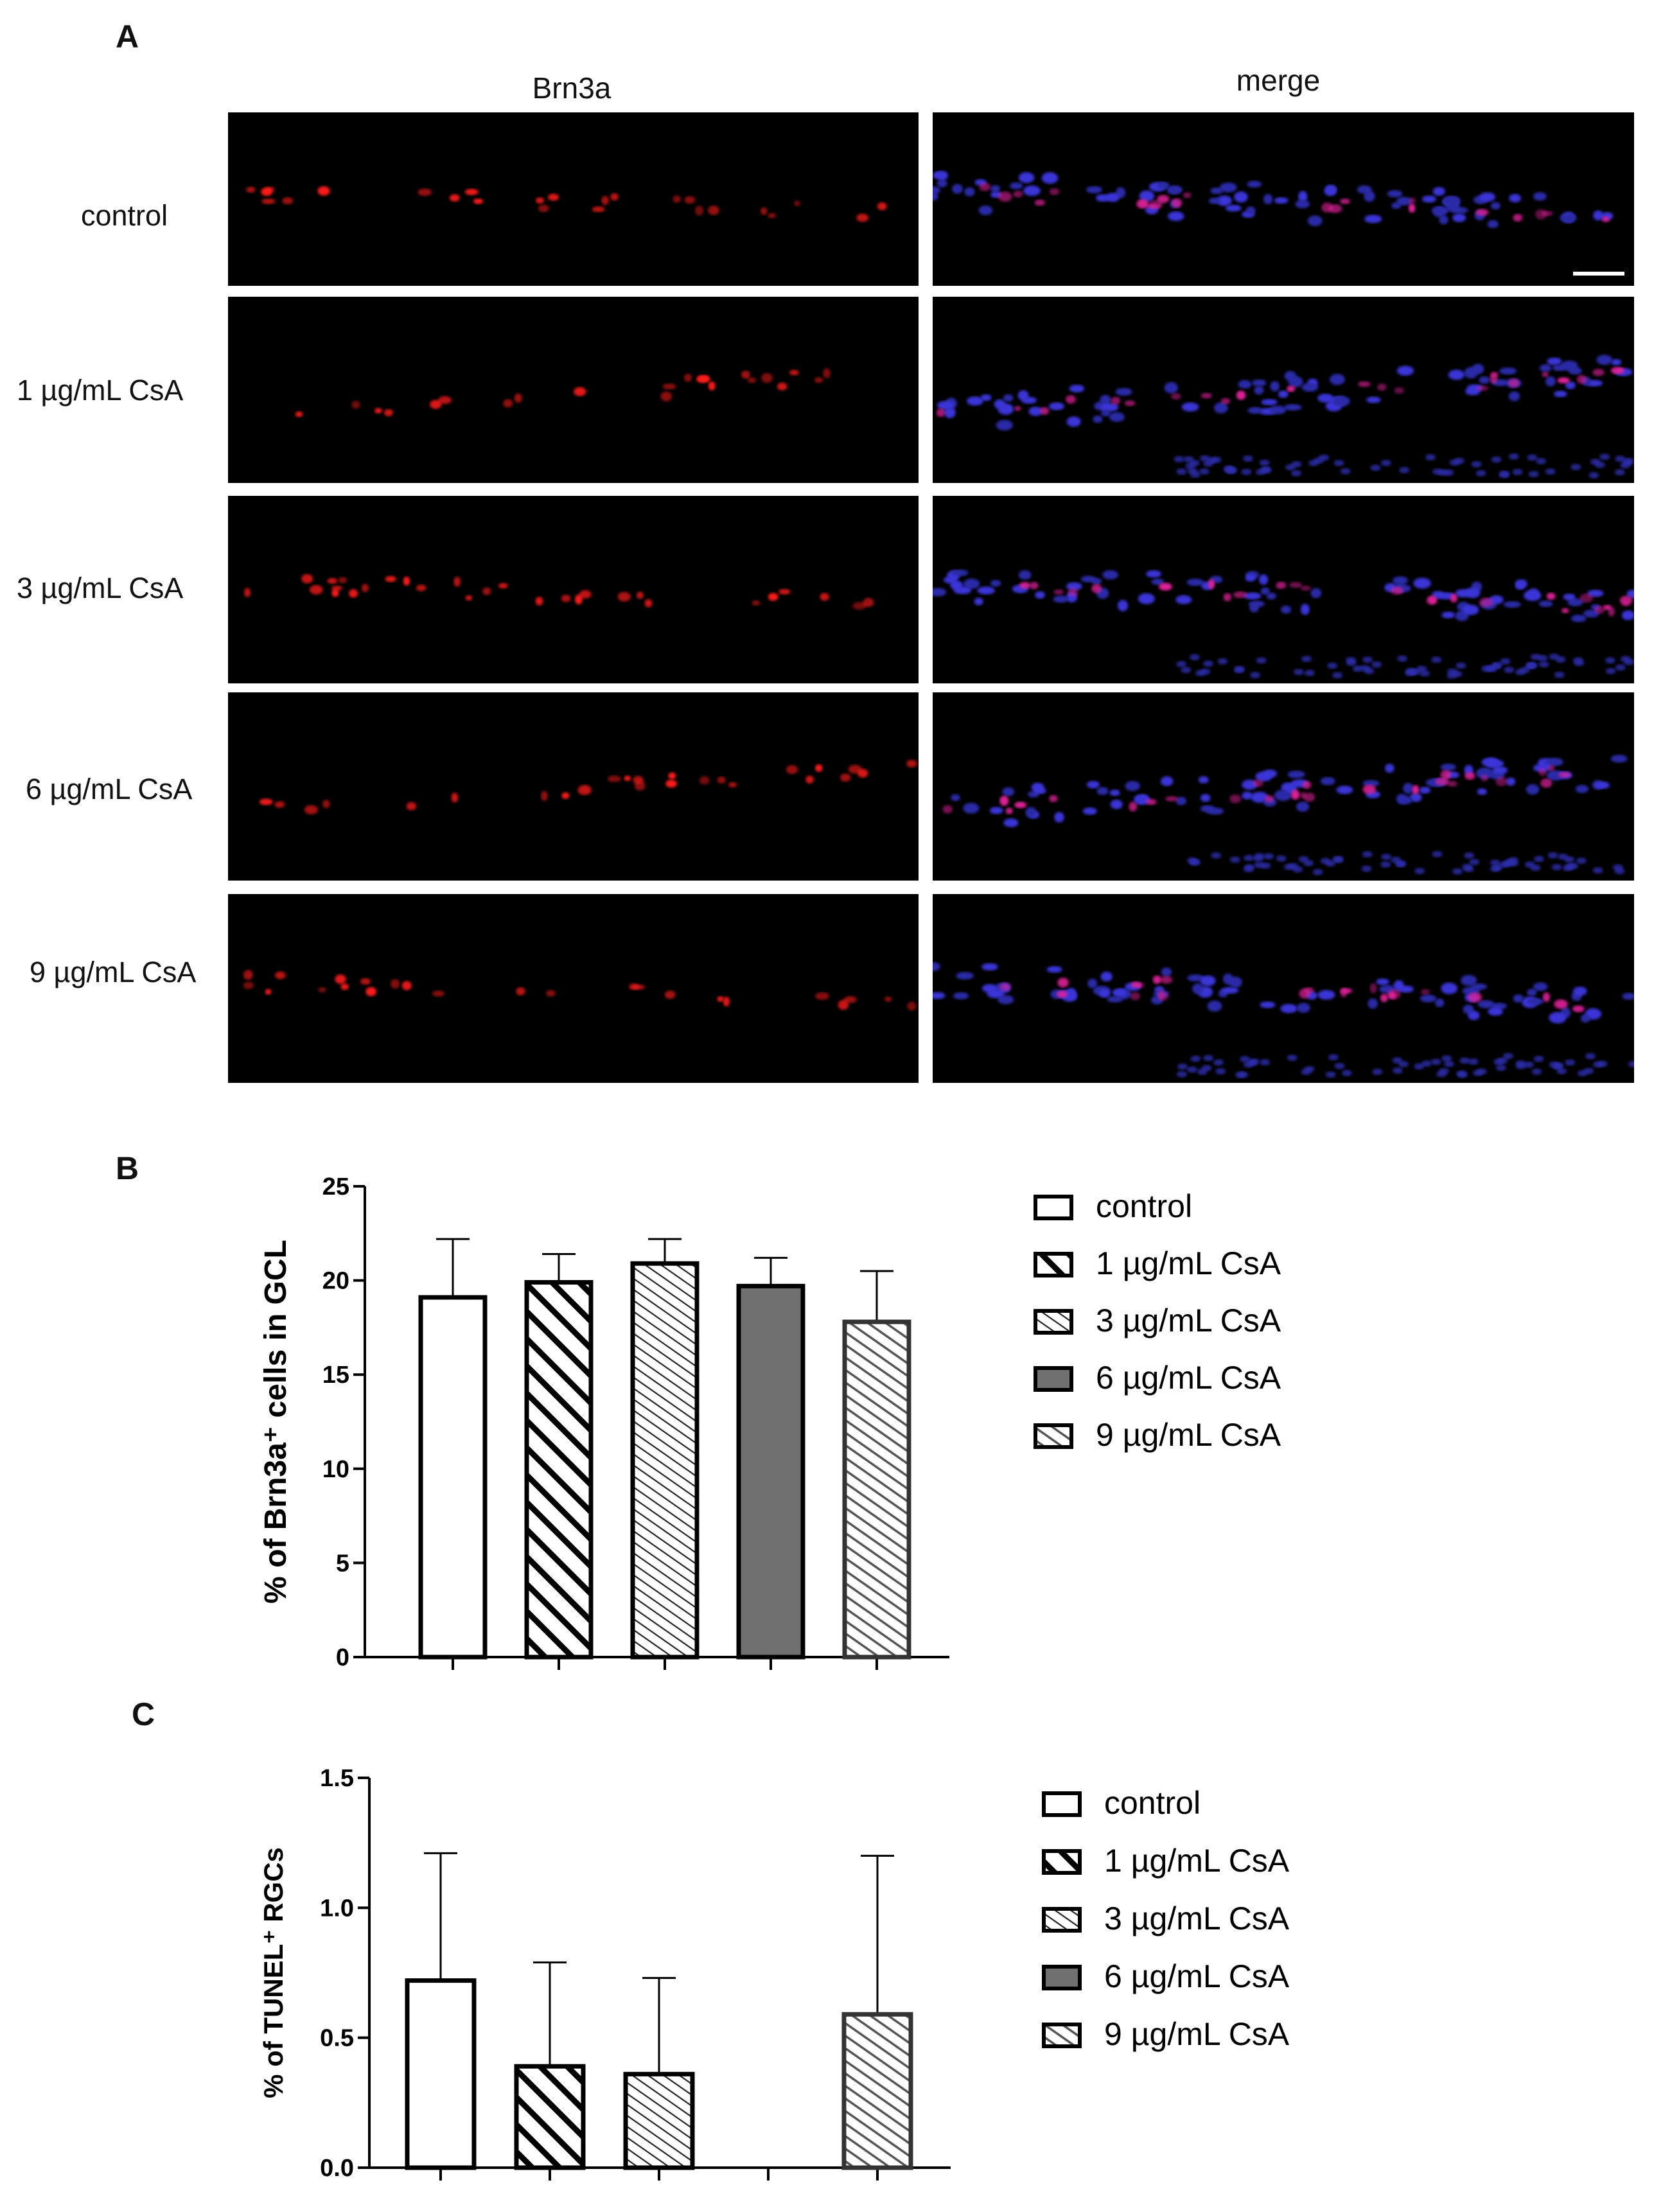 This screenshot has height=2212, width=1654. What do you see at coordinates (124, 216) in the screenshot?
I see `row-label-control: control` at bounding box center [124, 216].